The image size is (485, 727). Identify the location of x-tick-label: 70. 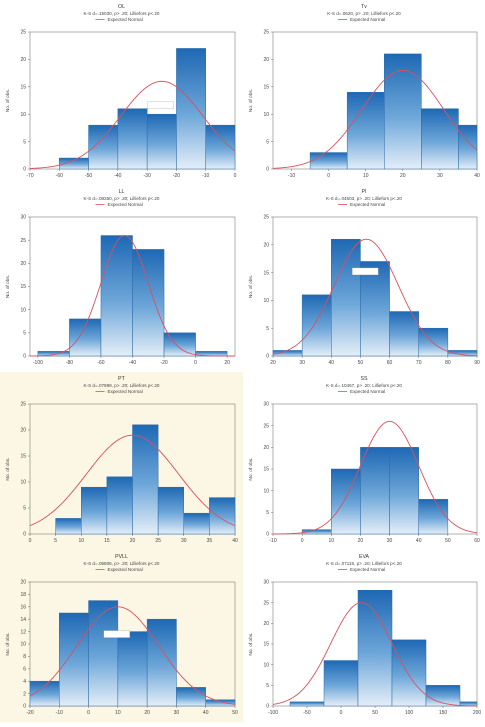
(419, 363).